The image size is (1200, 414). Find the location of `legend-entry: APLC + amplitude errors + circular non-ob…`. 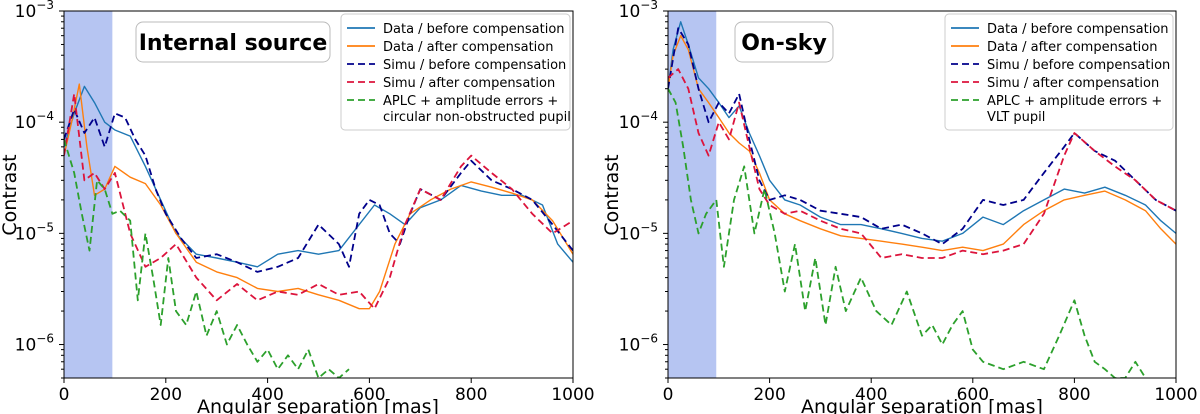

legend-entry: APLC + amplitude errors + circular non-ob… is located at coordinates (477, 109).